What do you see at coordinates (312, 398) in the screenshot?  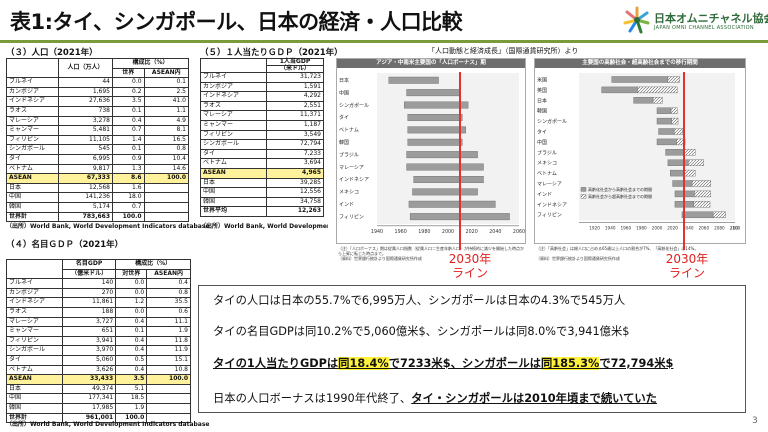 I see `summary-text: 日本の人口ボーナスは1990年代終了、` at bounding box center [312, 398].